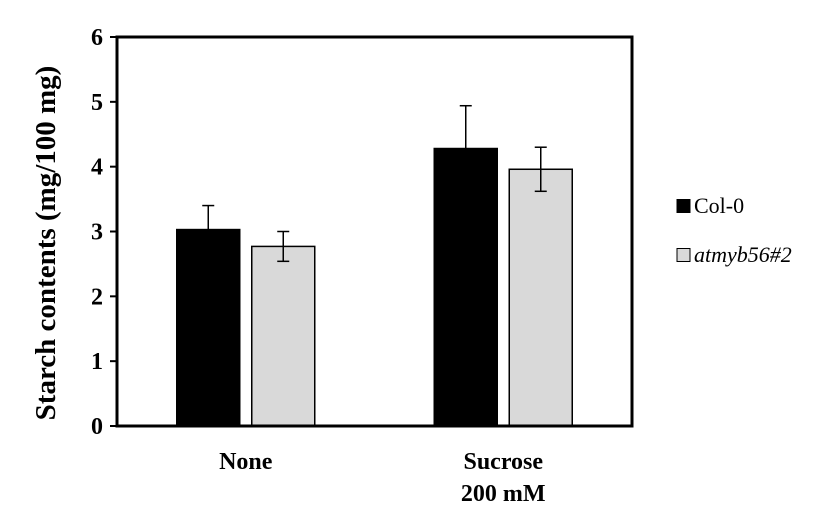 The height and width of the screenshot is (511, 819). Describe the element at coordinates (97, 297) in the screenshot. I see `y-tick-label: 2` at that location.